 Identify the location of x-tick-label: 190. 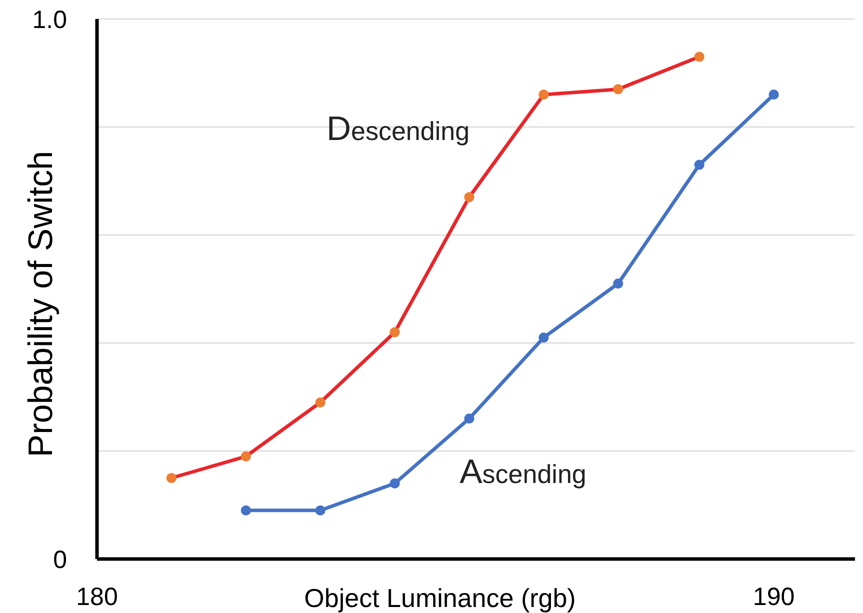
(773, 596).